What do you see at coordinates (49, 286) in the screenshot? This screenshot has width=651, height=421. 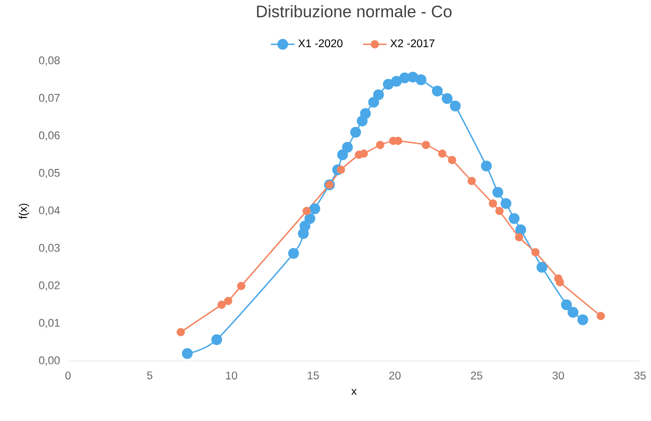 I see `y-tick-label: 0,02` at bounding box center [49, 286].